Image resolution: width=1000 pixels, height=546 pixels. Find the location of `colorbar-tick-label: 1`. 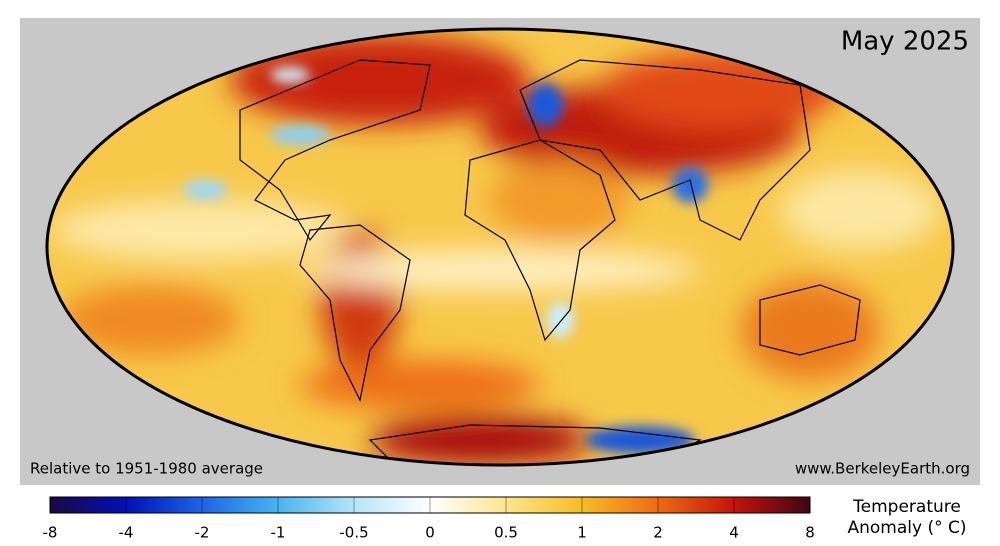

colorbar-tick-label: 1 is located at coordinates (582, 533).